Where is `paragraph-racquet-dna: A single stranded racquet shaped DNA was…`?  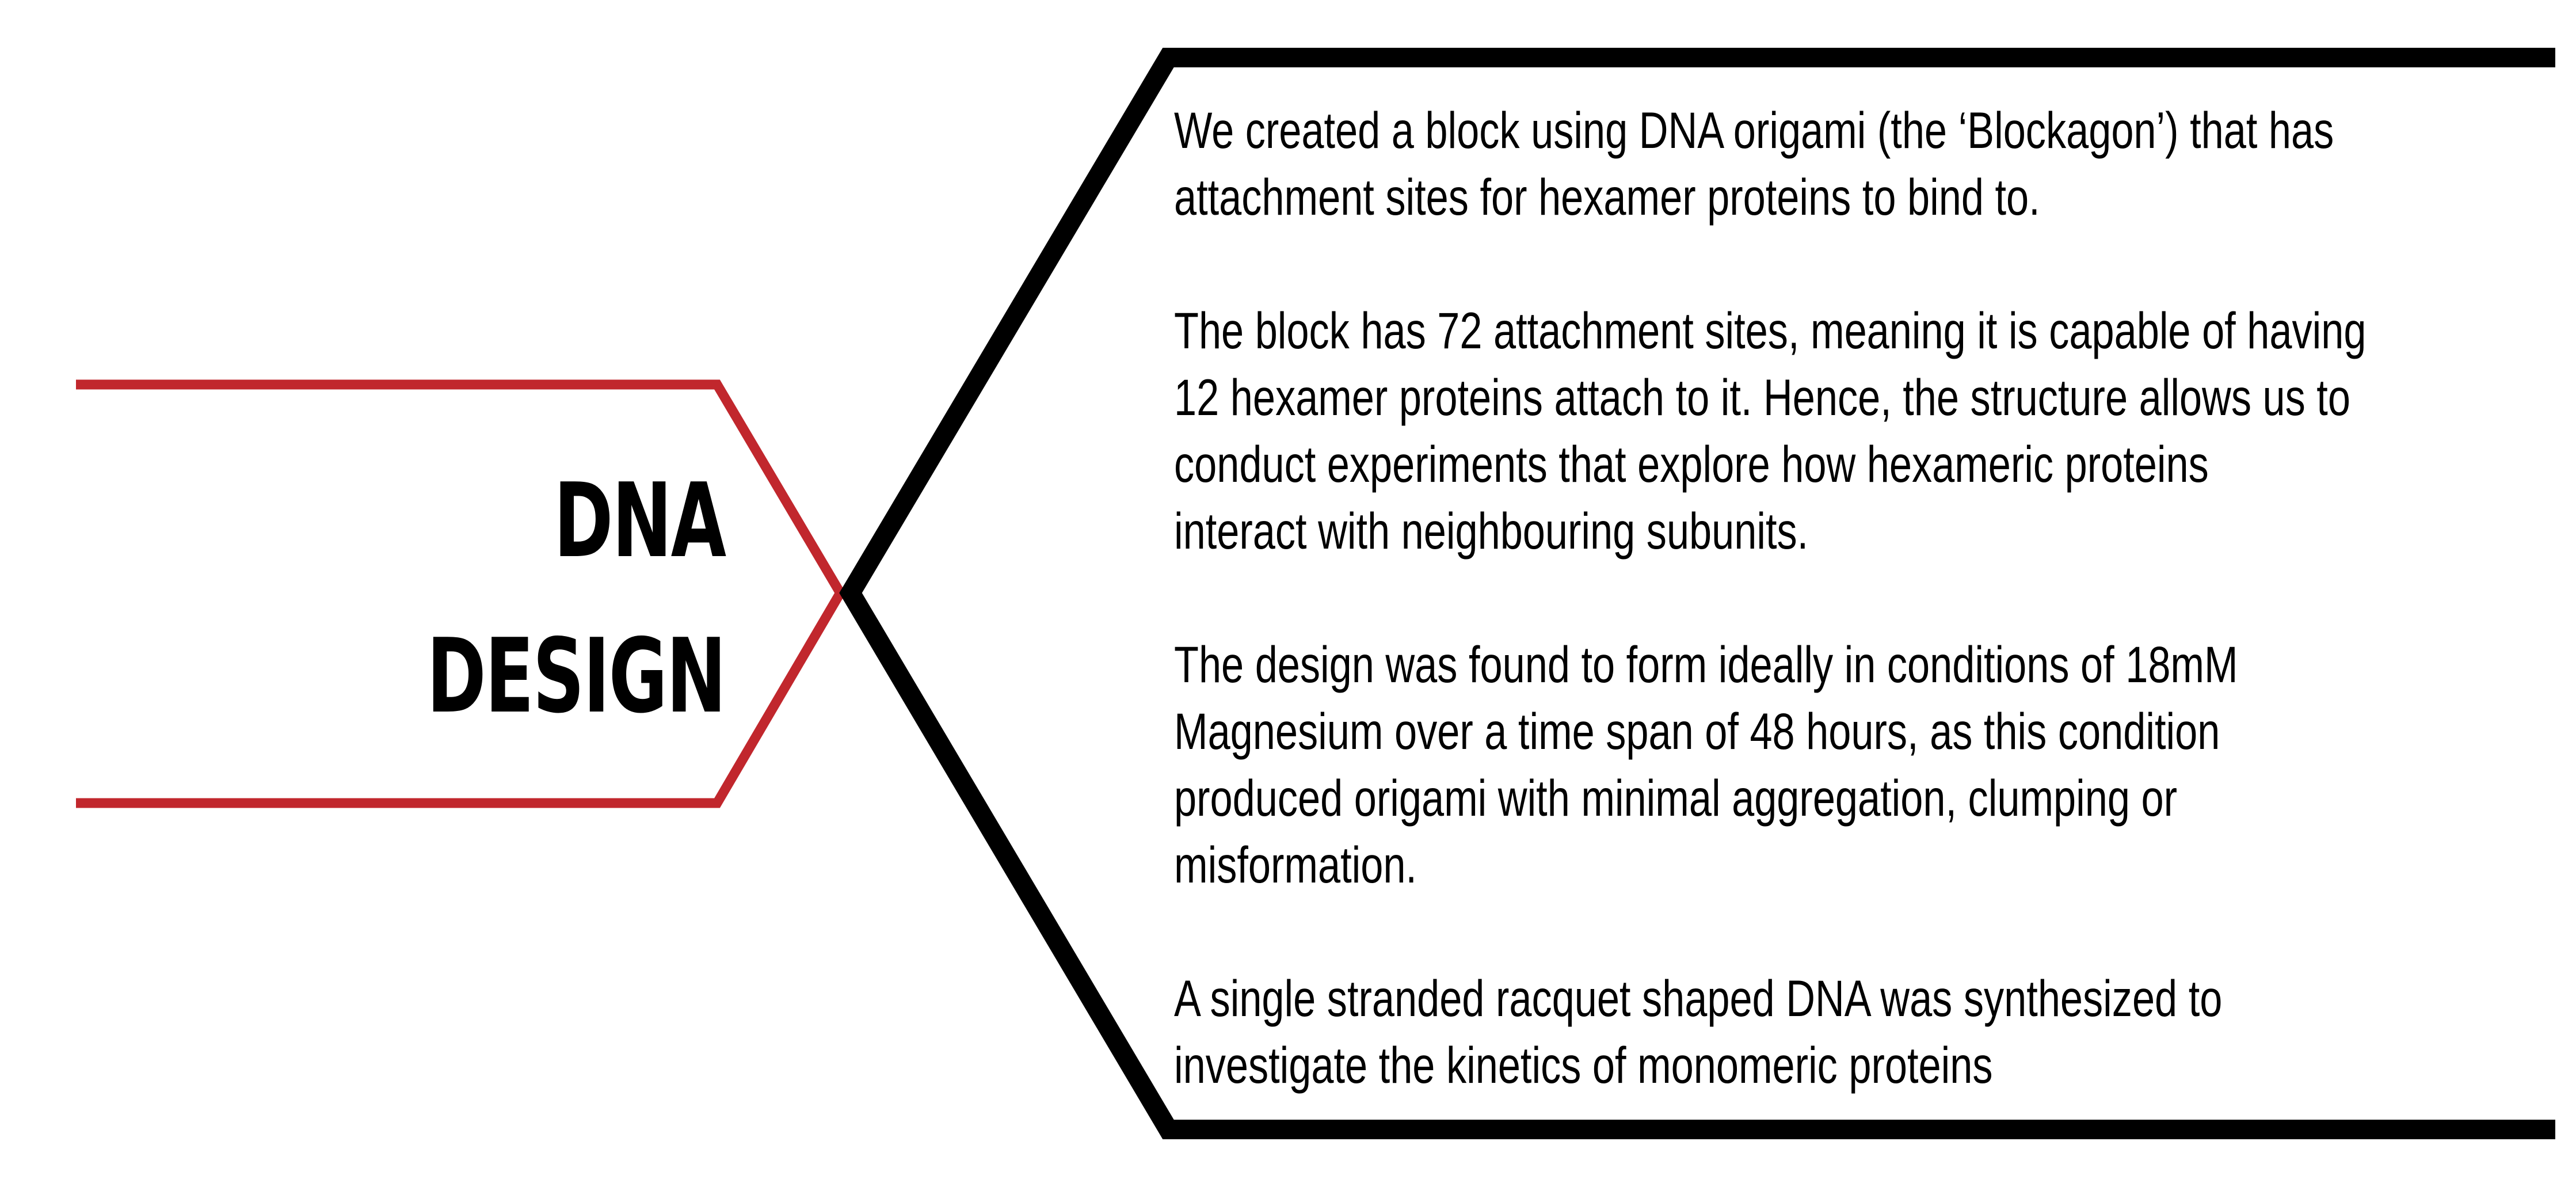
paragraph-racquet-dna: A single stranded racquet shaped DNA was… is located at coordinates (1698, 1031).